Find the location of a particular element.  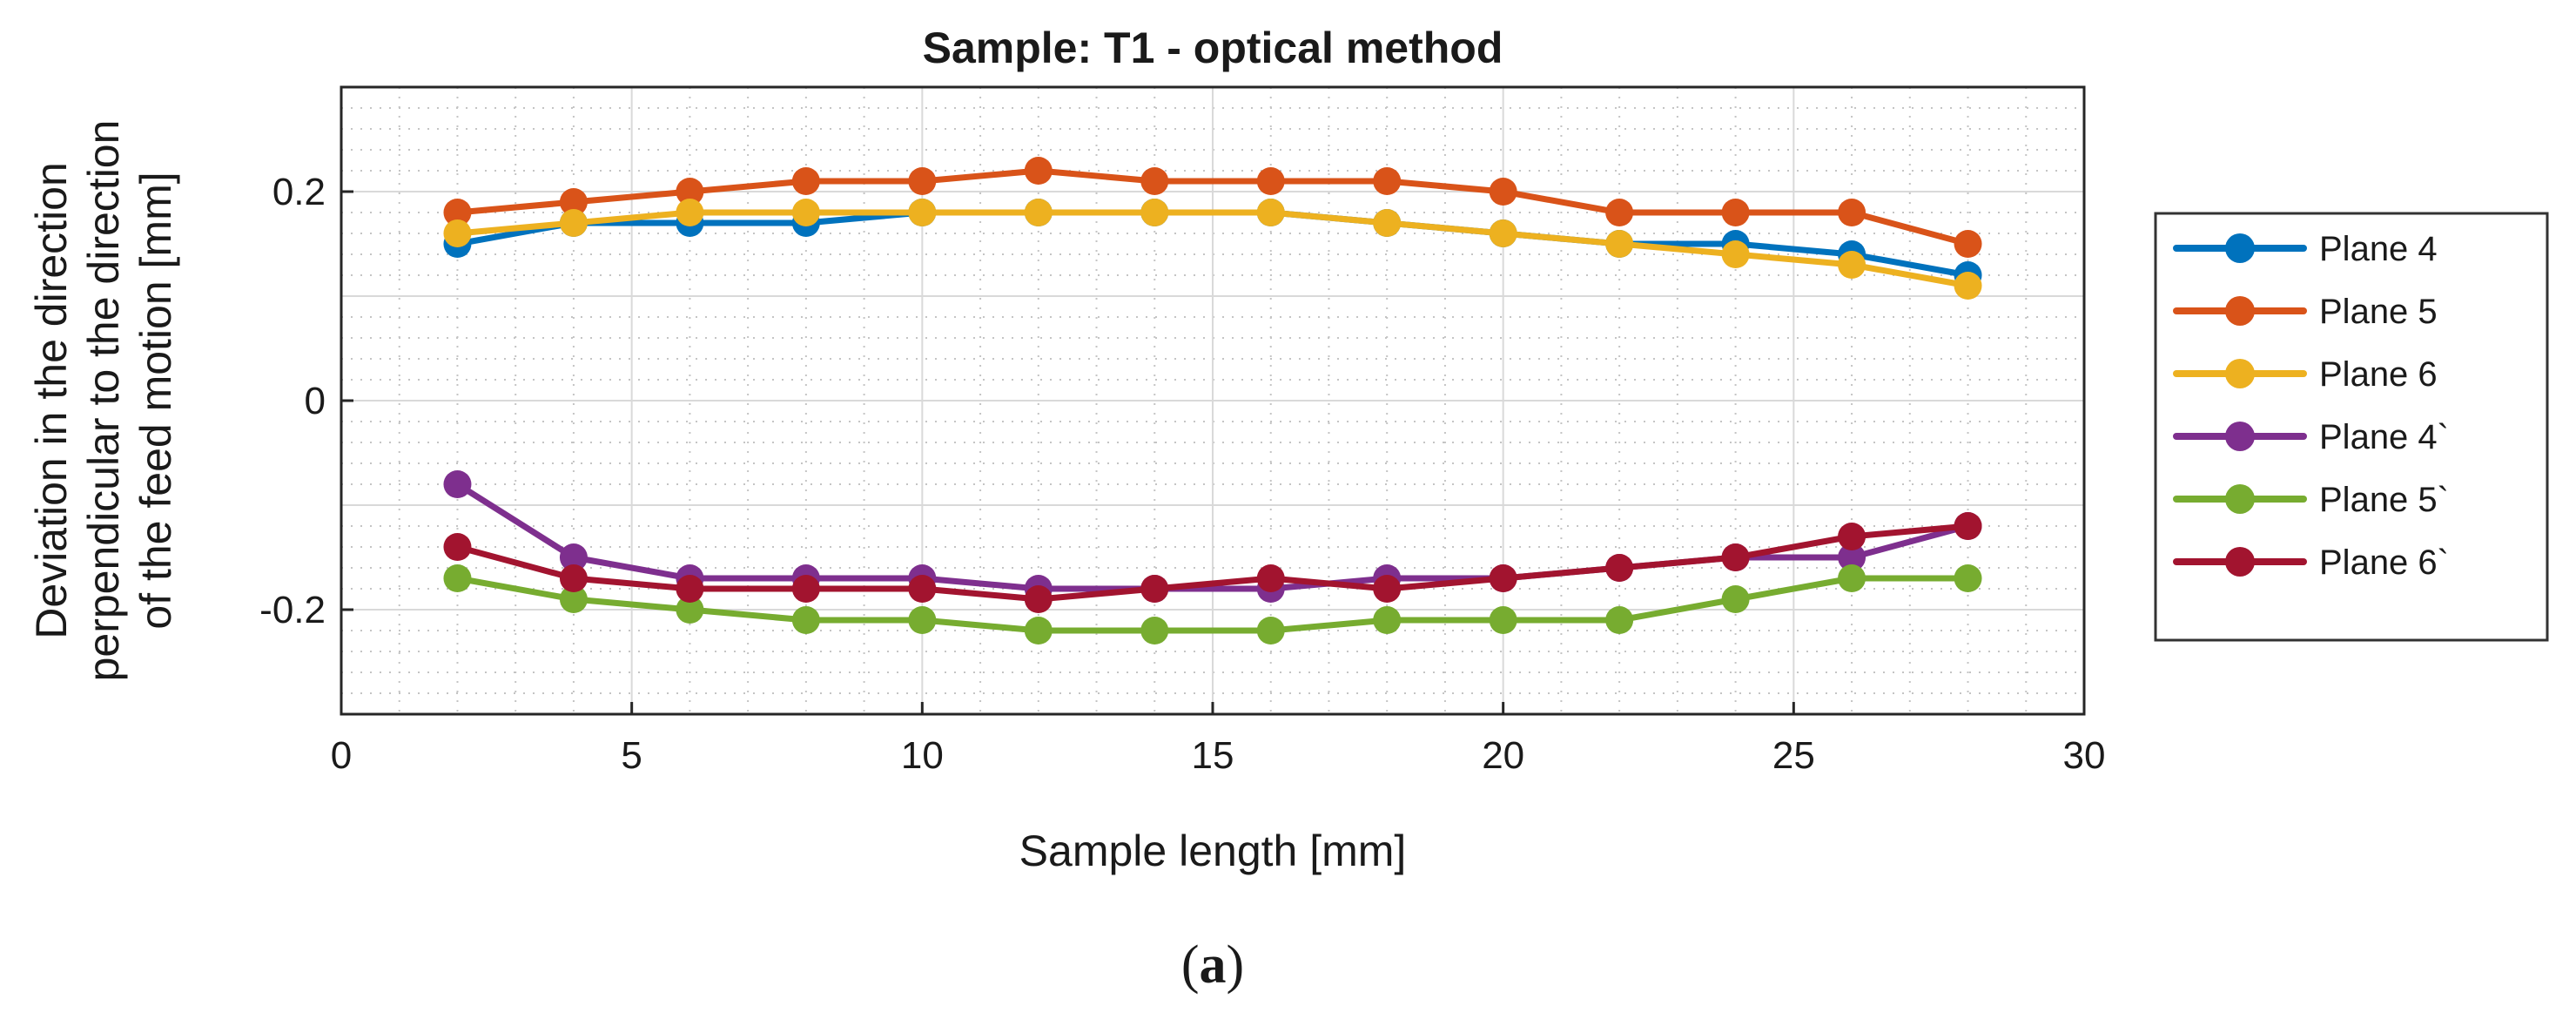

y-tick-label: 0.2 is located at coordinates (299, 192).